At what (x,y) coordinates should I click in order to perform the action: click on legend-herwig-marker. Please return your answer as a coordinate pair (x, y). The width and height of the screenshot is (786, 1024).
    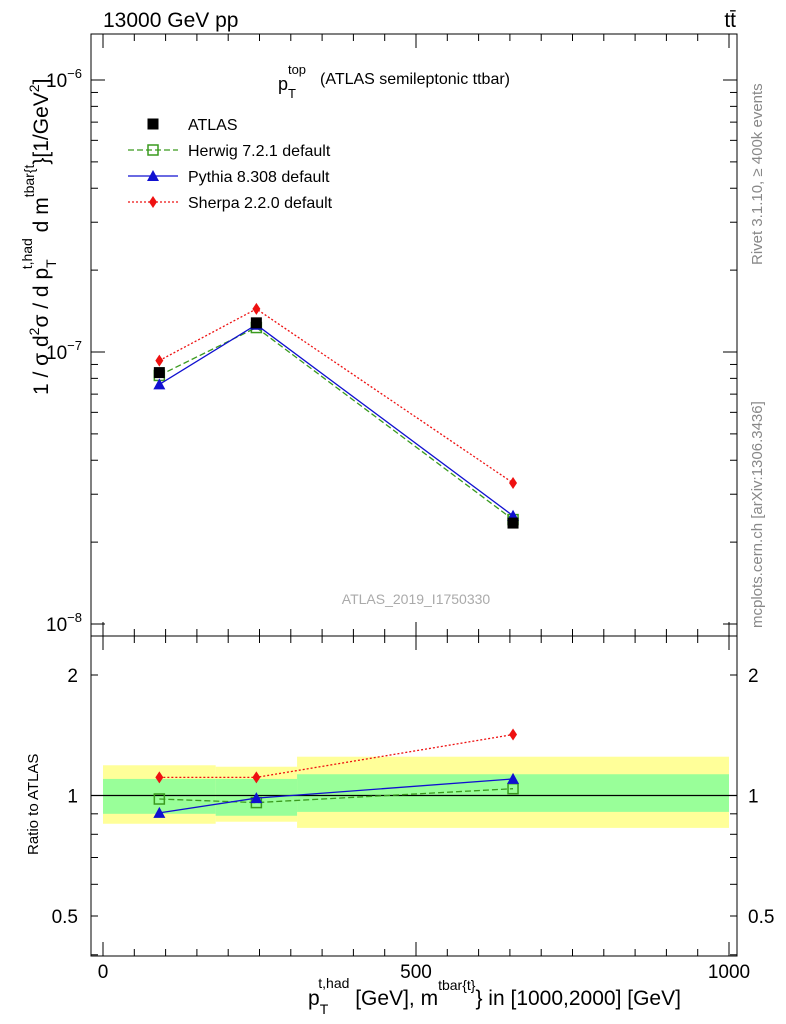
    Looking at the image, I should click on (153, 150).